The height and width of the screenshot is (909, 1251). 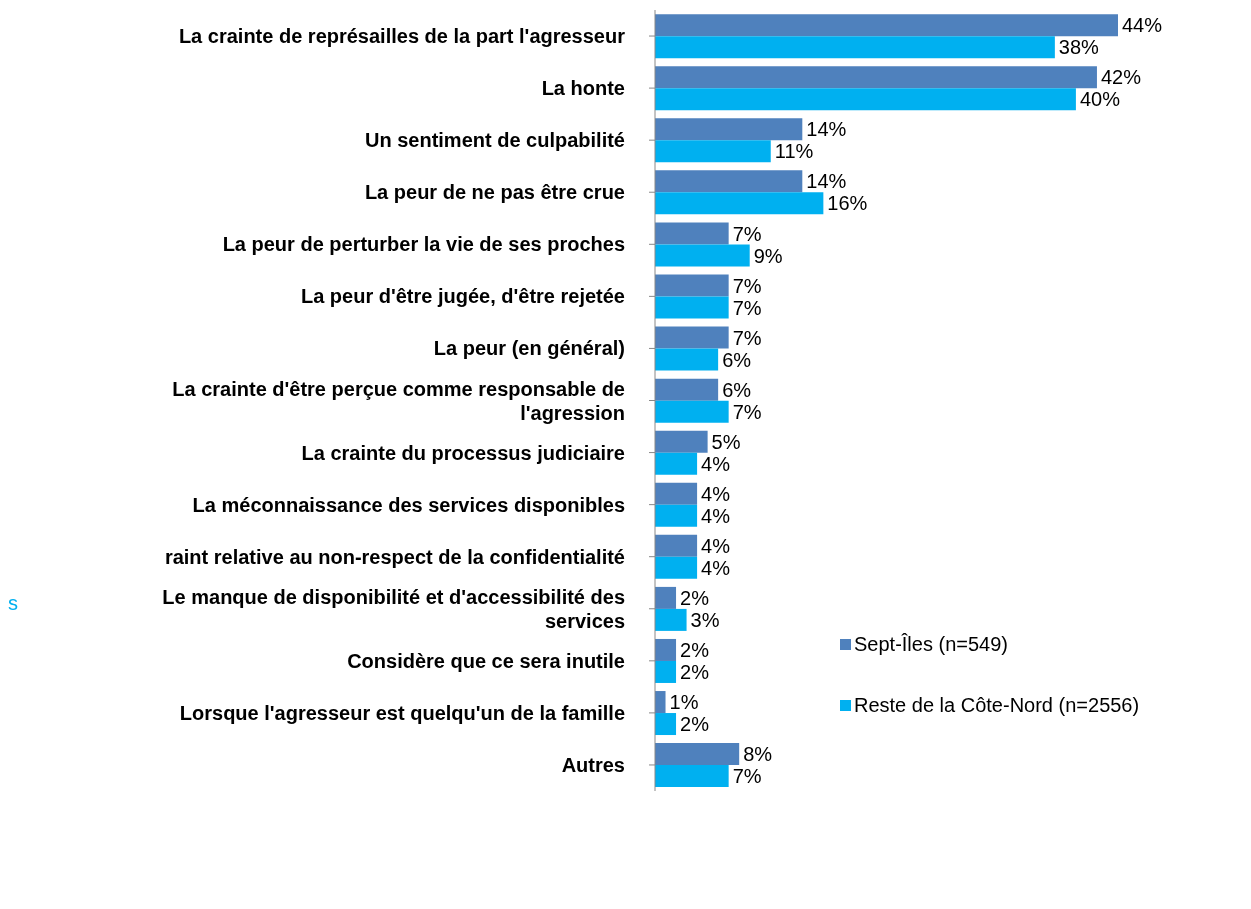 What do you see at coordinates (847, 203) in the screenshot?
I see `data-label: 16%` at bounding box center [847, 203].